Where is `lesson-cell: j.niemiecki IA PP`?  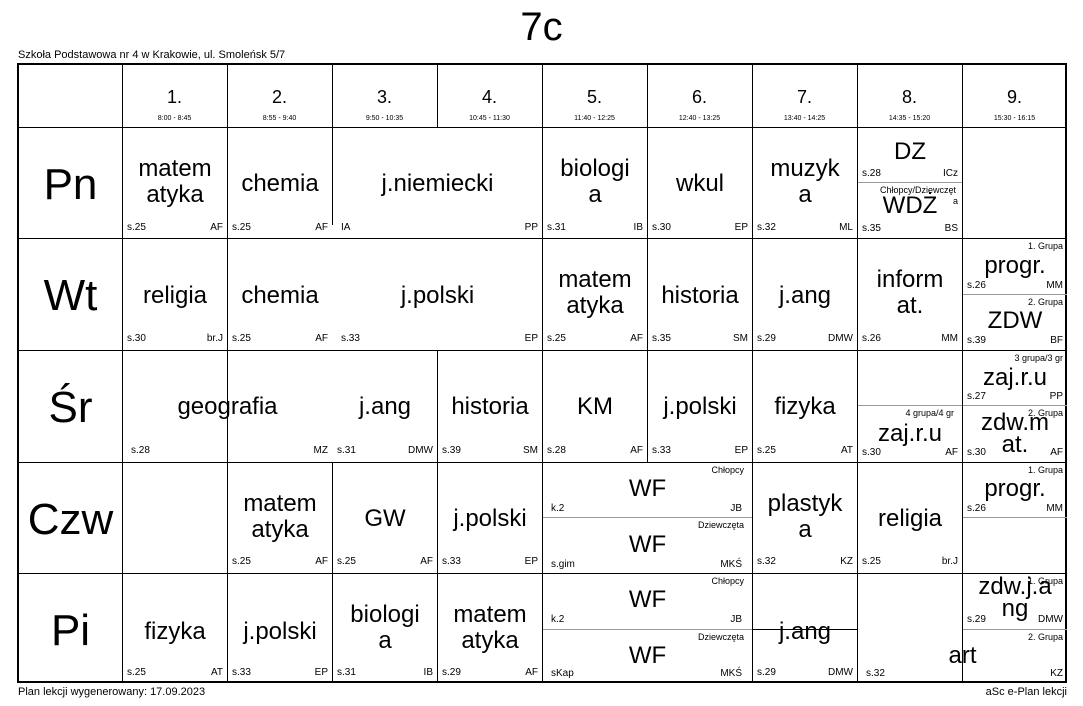 lesson-cell: j.niemiecki IA PP is located at coordinates (437, 183).